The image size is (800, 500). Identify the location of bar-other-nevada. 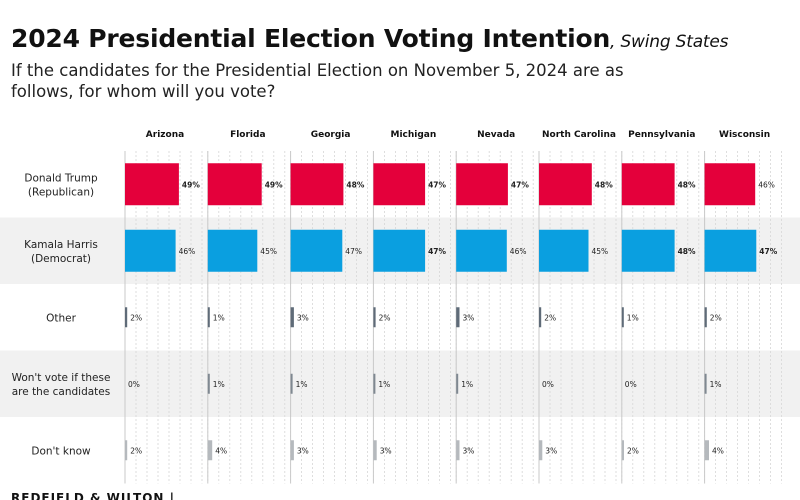
(458, 317).